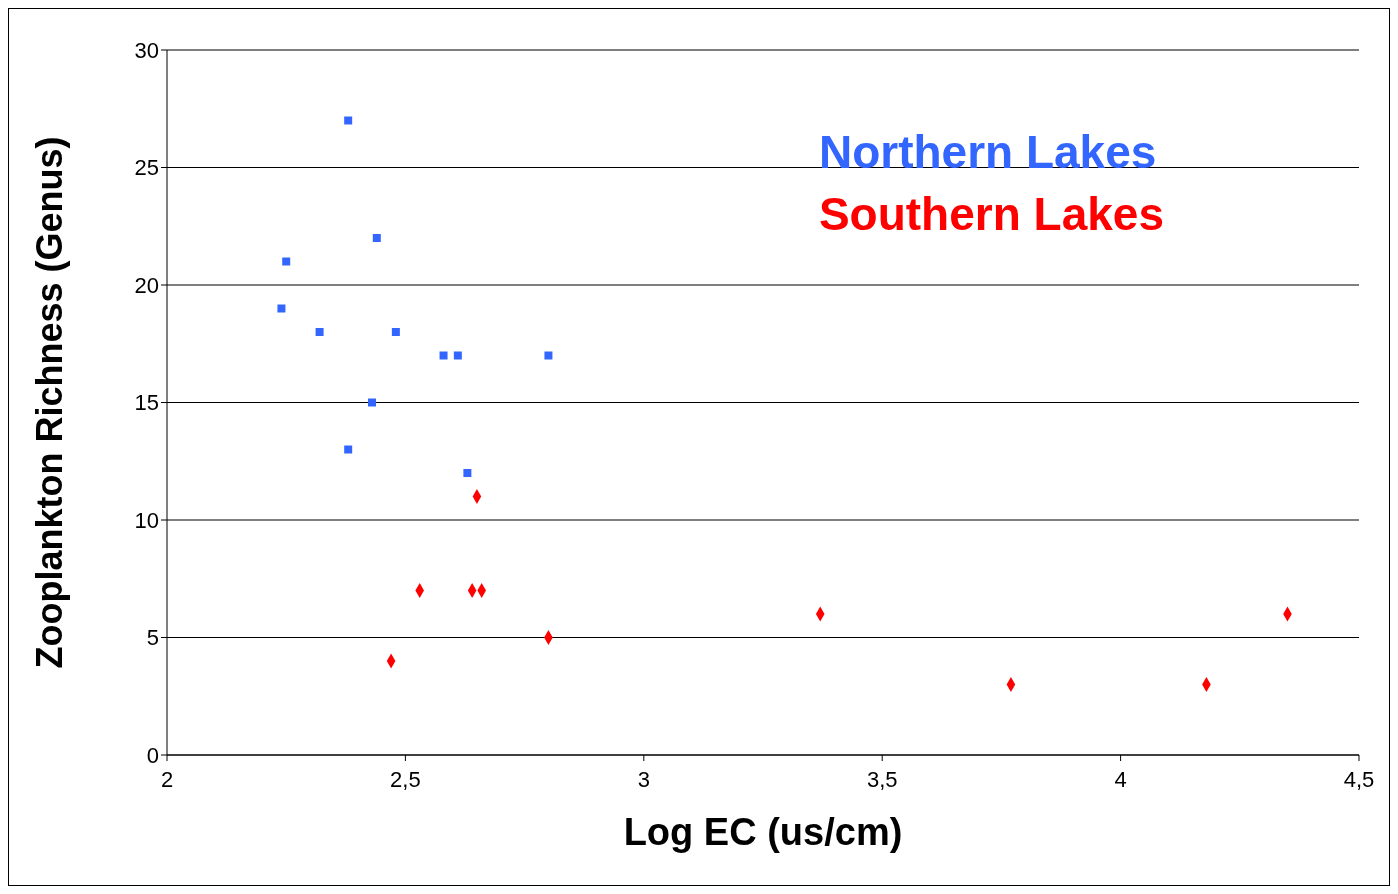 The height and width of the screenshot is (894, 1398). I want to click on y-tick-label: 25, so click(146, 168).